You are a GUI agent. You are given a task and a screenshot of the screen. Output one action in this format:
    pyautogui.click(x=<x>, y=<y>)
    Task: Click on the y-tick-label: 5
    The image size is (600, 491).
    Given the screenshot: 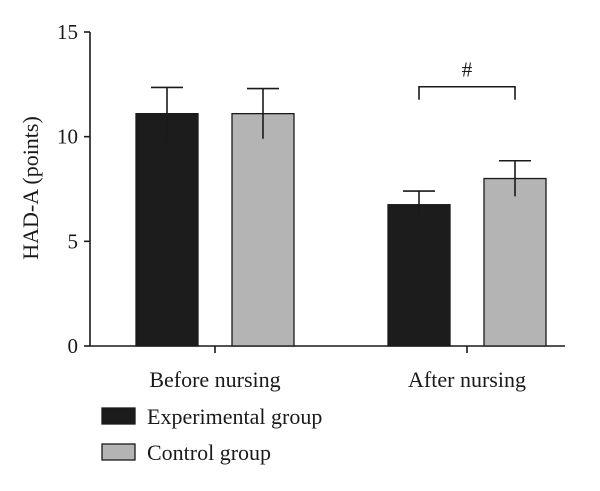 What is the action you would take?
    pyautogui.click(x=73, y=241)
    